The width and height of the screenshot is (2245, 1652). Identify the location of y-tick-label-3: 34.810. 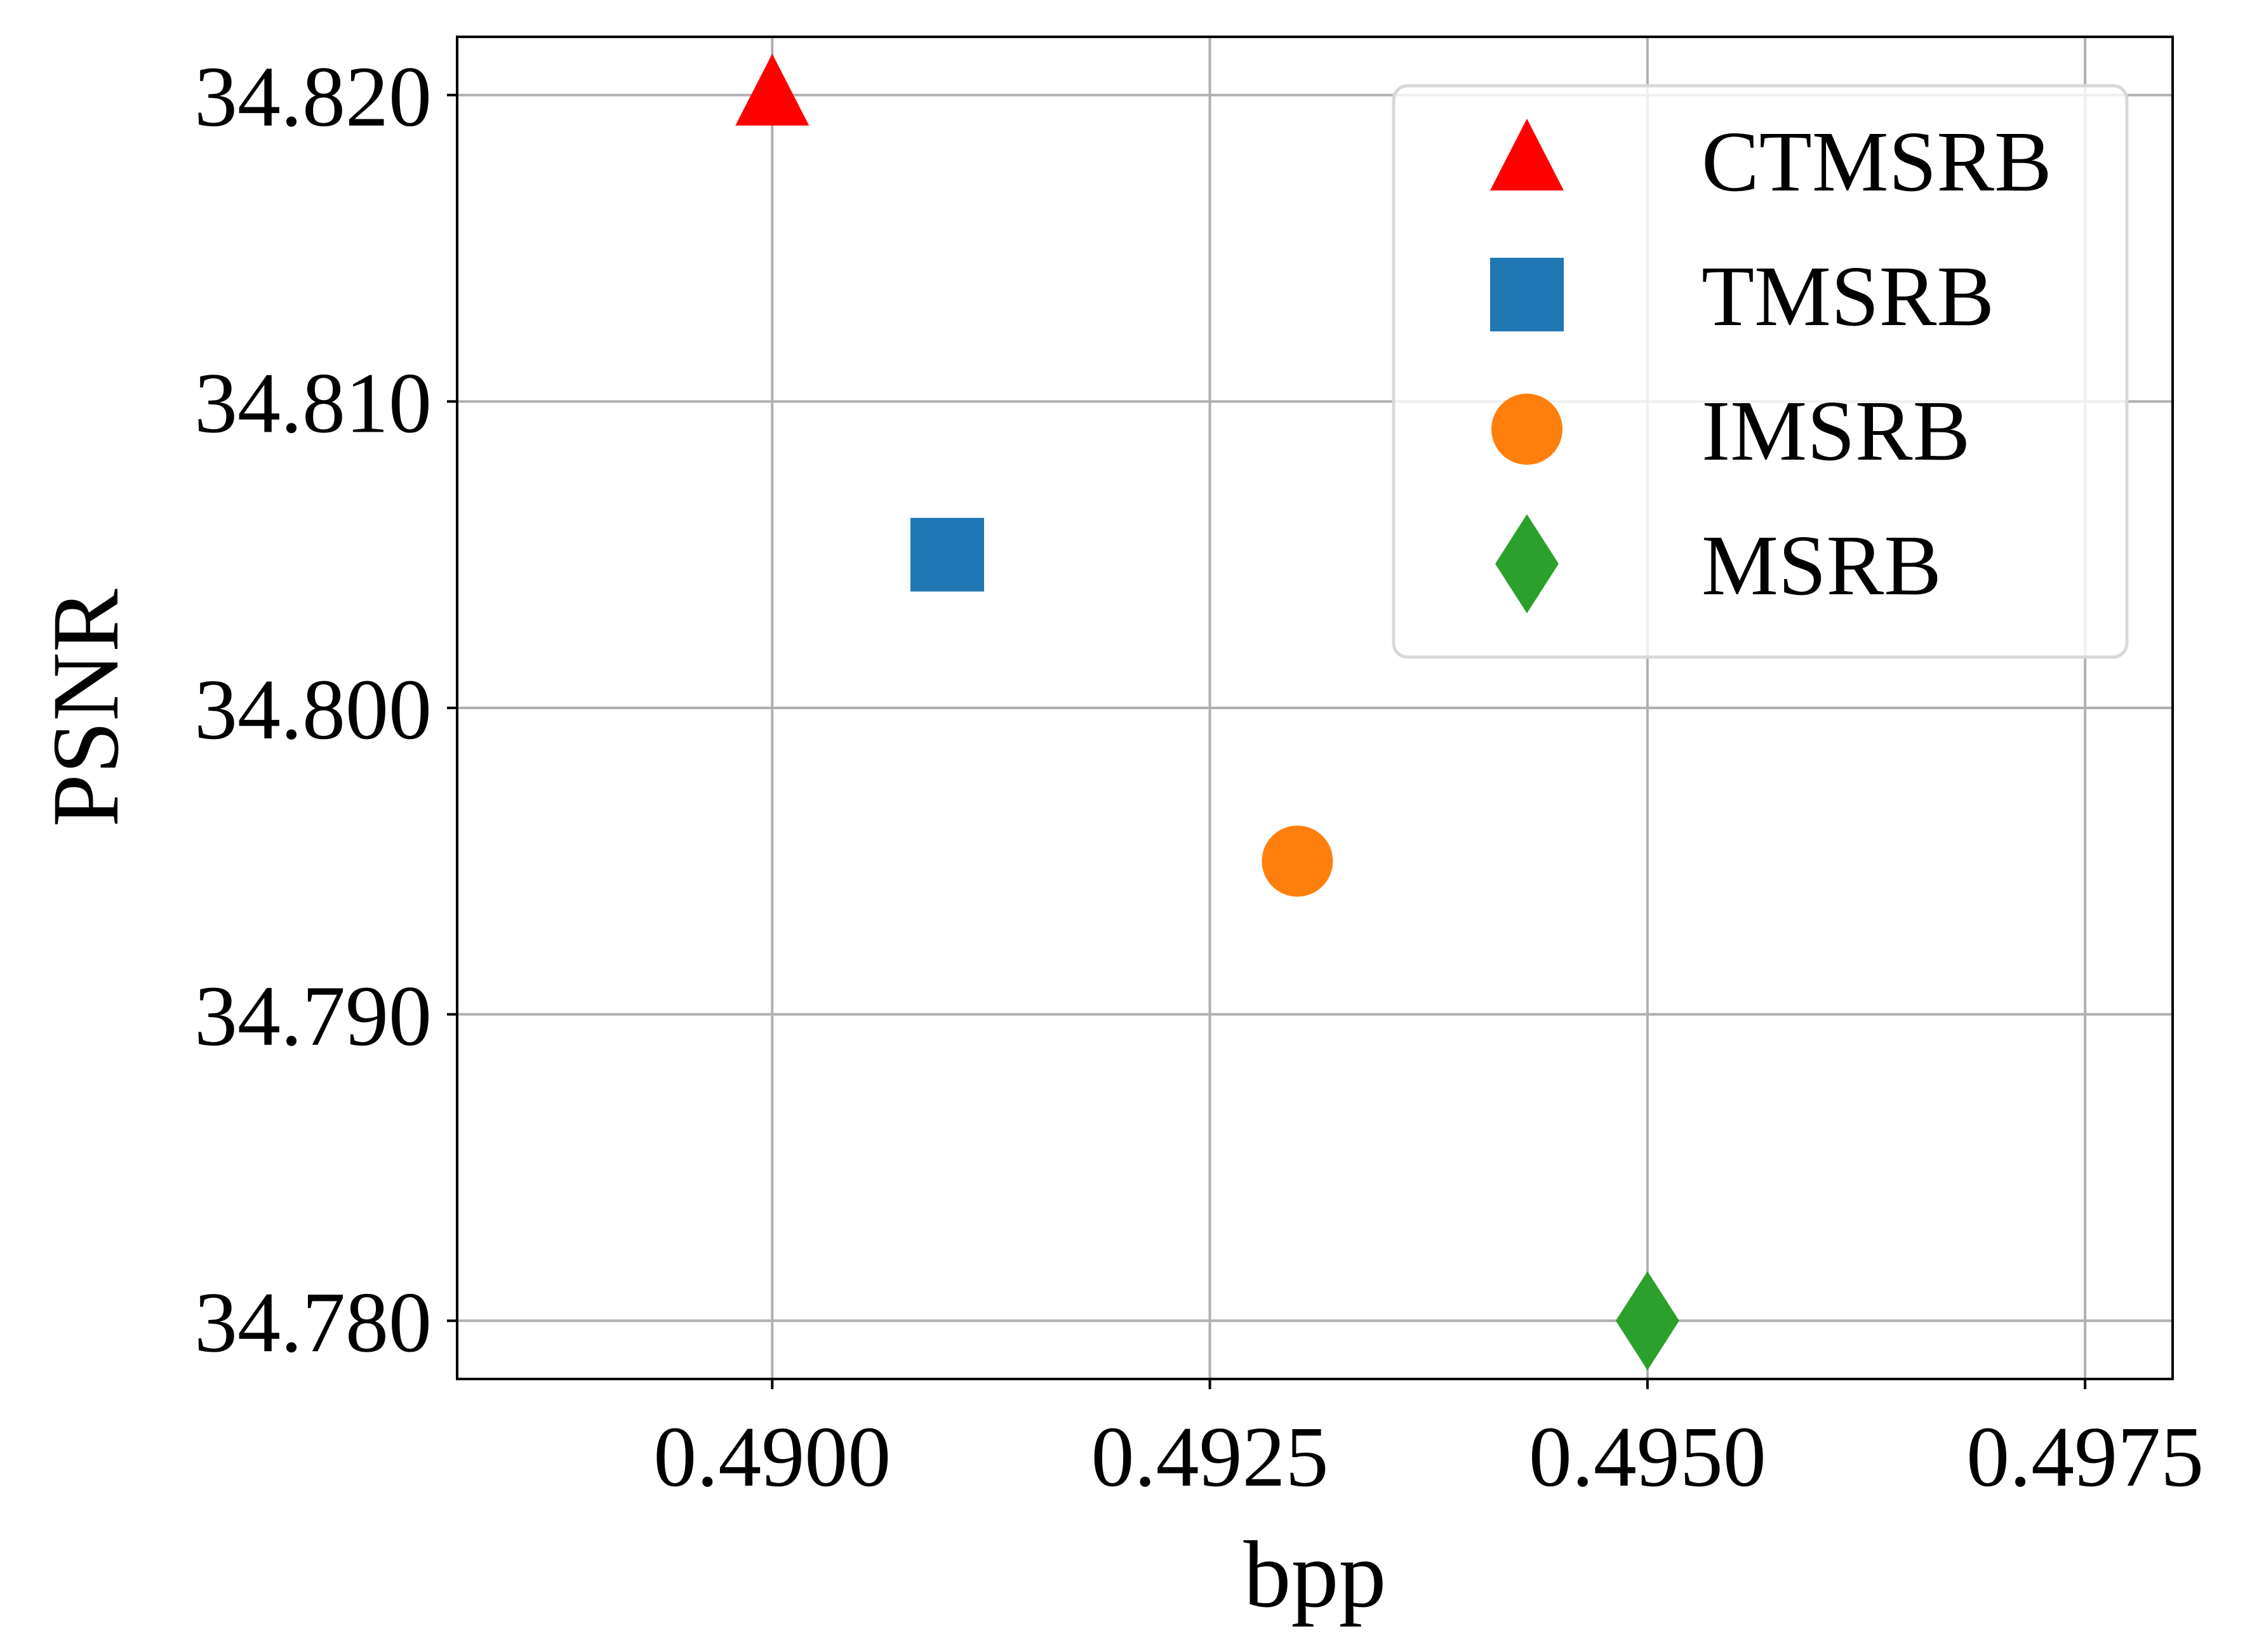
(313, 403).